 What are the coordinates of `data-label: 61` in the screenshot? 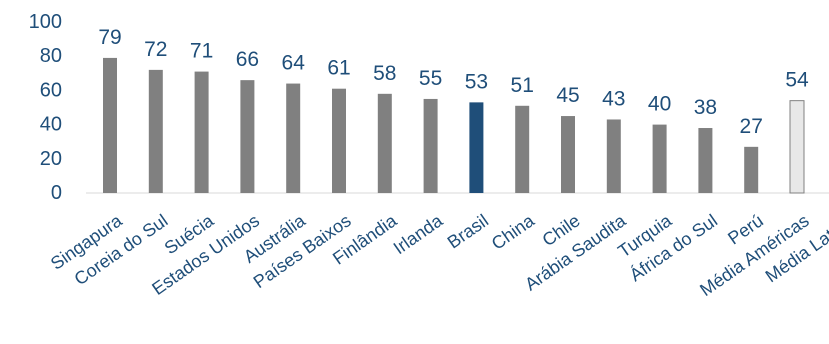 It's located at (338, 68).